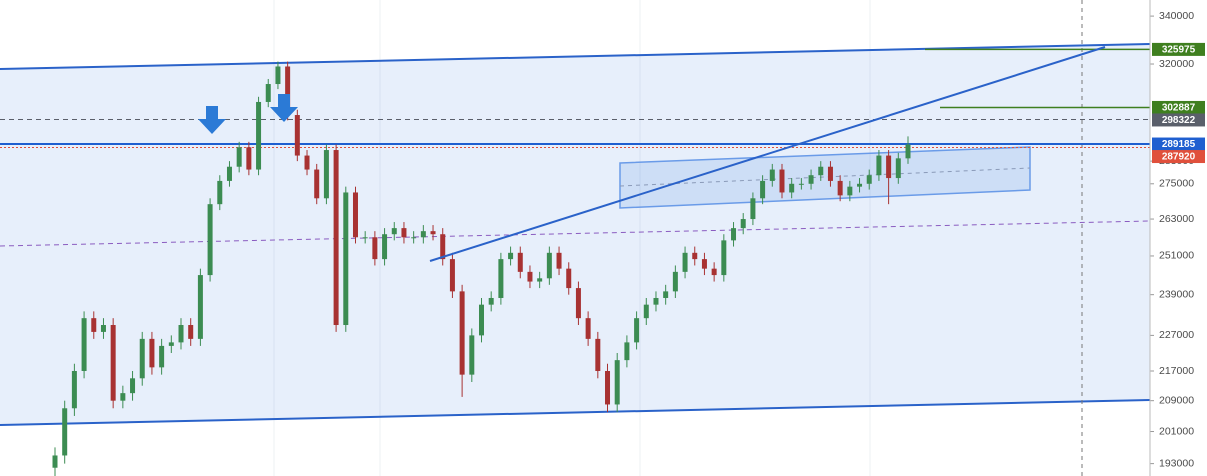  I want to click on mid-line, so click(575, 233).